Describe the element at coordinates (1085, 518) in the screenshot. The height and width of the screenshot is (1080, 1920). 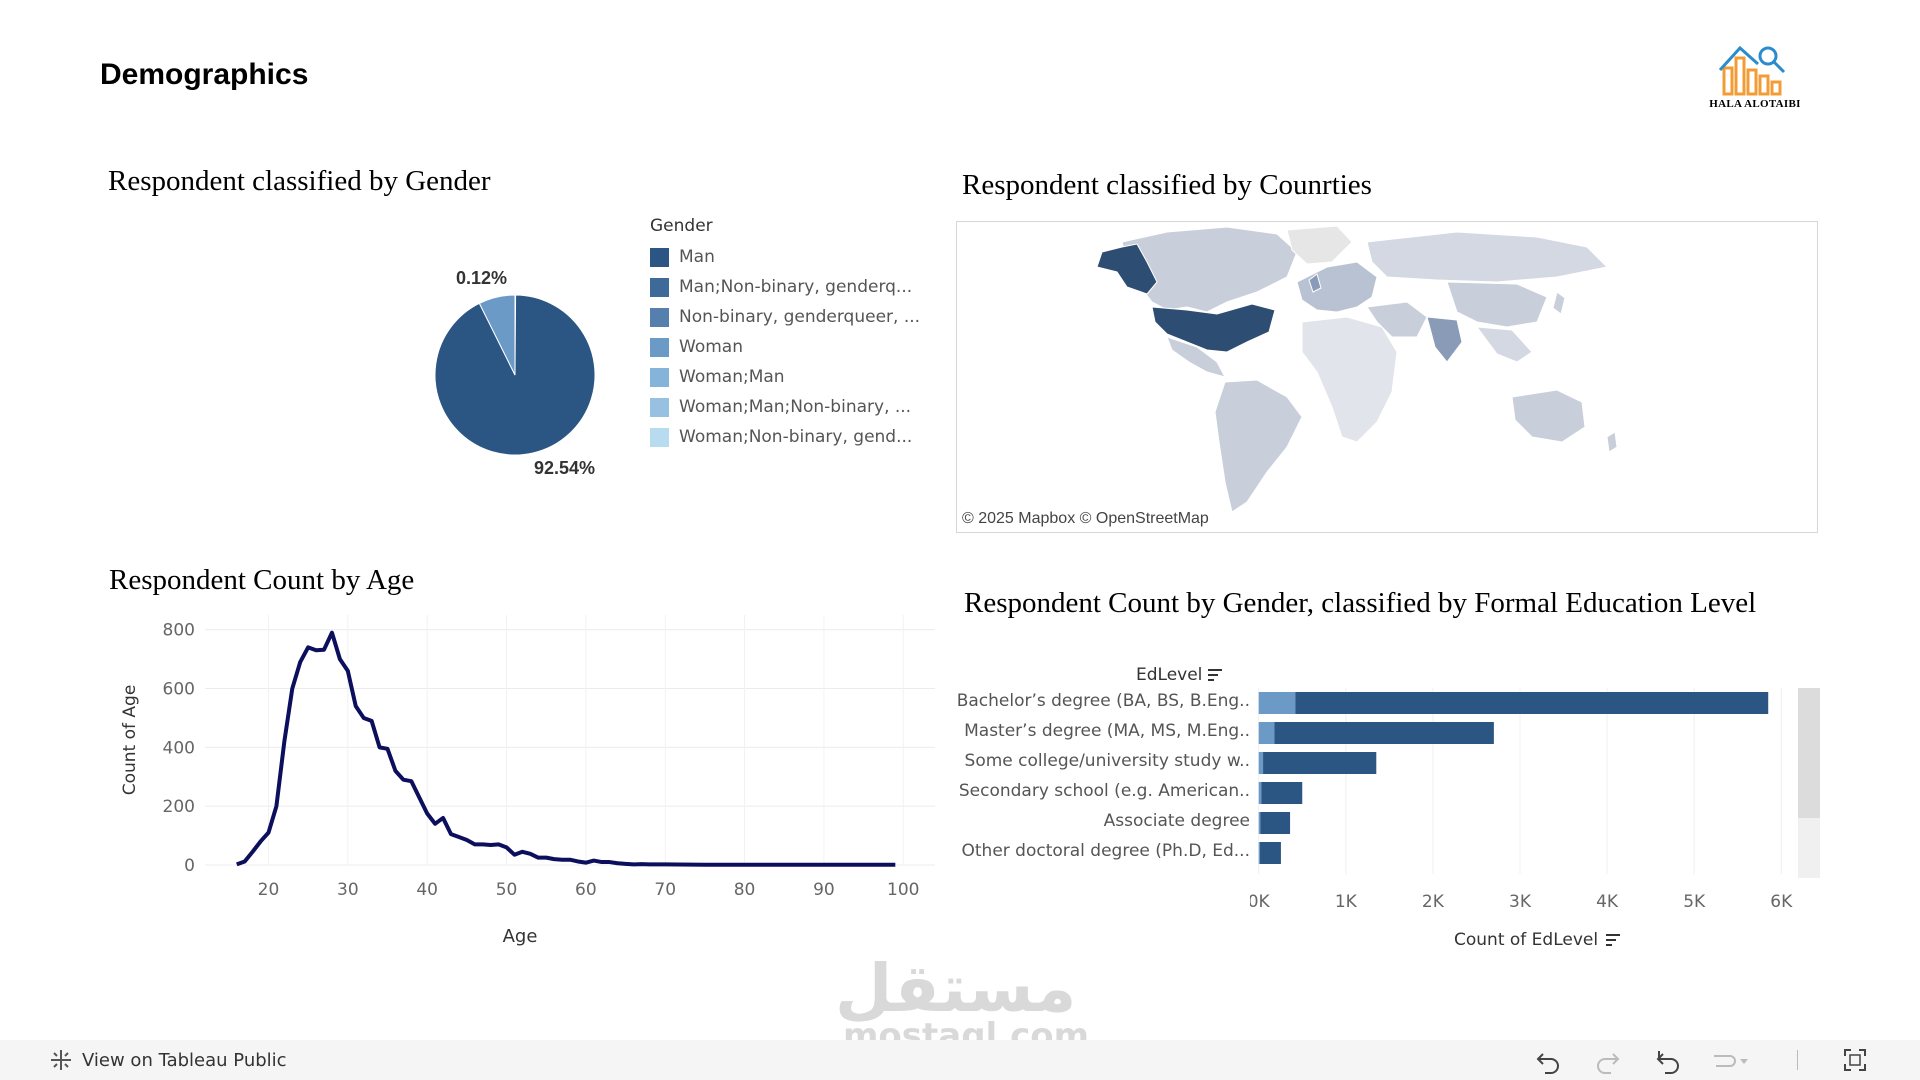
I see `map-credit: © 2025 Mapbox © OpenStreetMap` at that location.